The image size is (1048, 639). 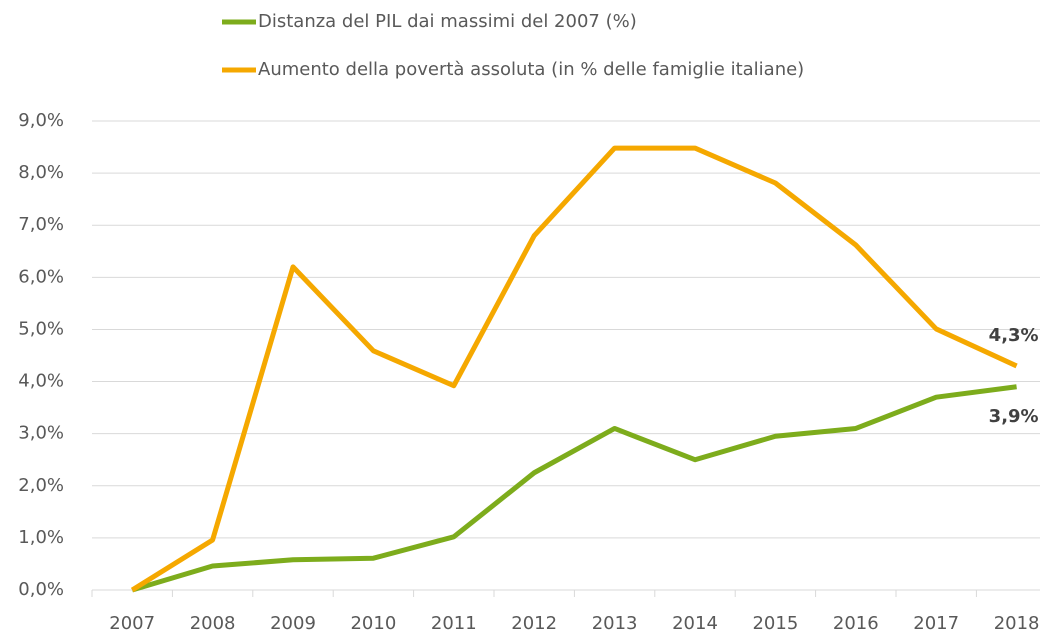 What do you see at coordinates (293, 623) in the screenshot?
I see `x-tick-label: 2009` at bounding box center [293, 623].